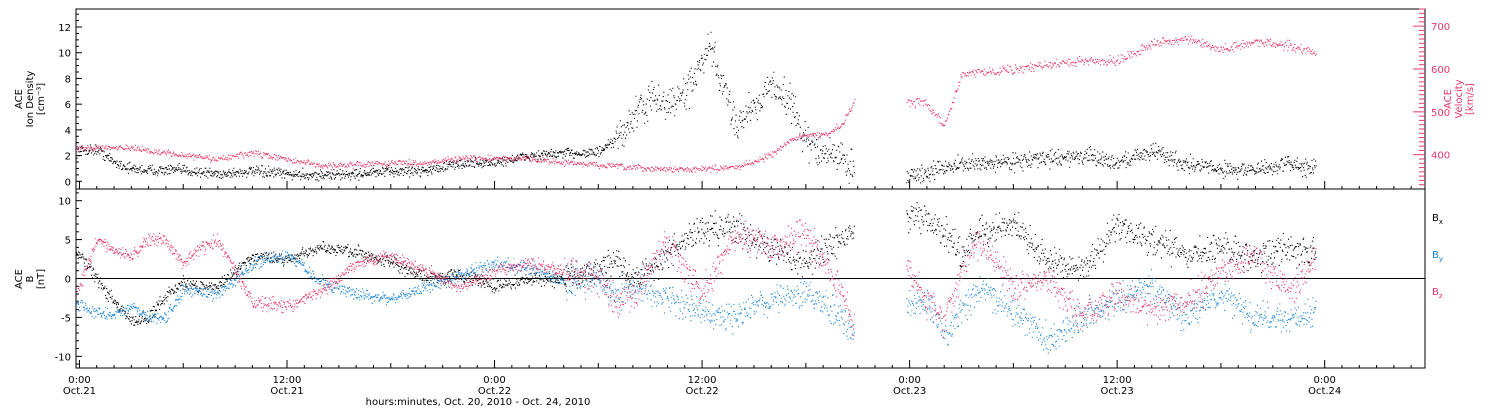  Describe the element at coordinates (1448, 99) in the screenshot. I see `top-right-ylabel-line: ACE` at that location.